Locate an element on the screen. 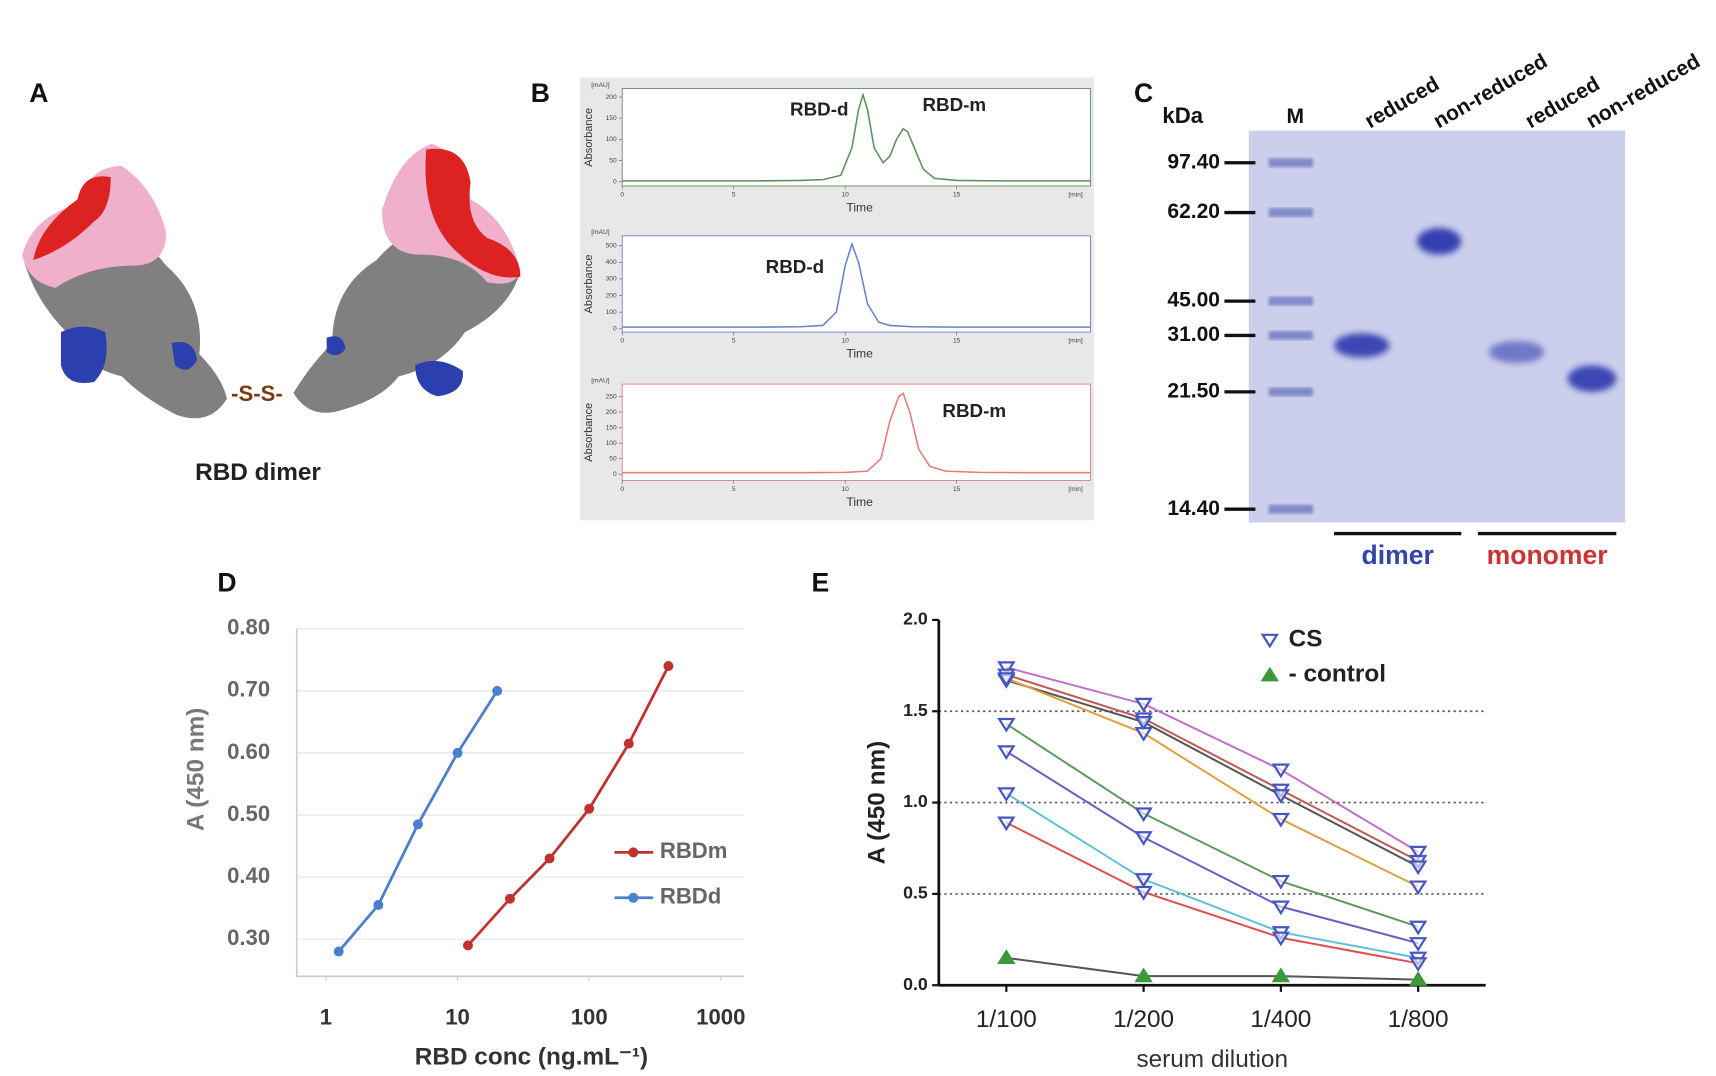 The image size is (1716, 1076). y-axis-label: A (450 nm) is located at coordinates (876, 803).